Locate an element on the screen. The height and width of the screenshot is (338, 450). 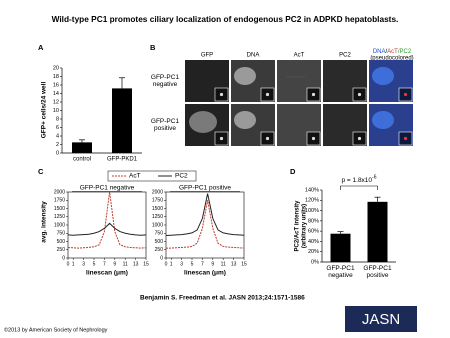
significance-bracket is located at coordinates (359, 187).